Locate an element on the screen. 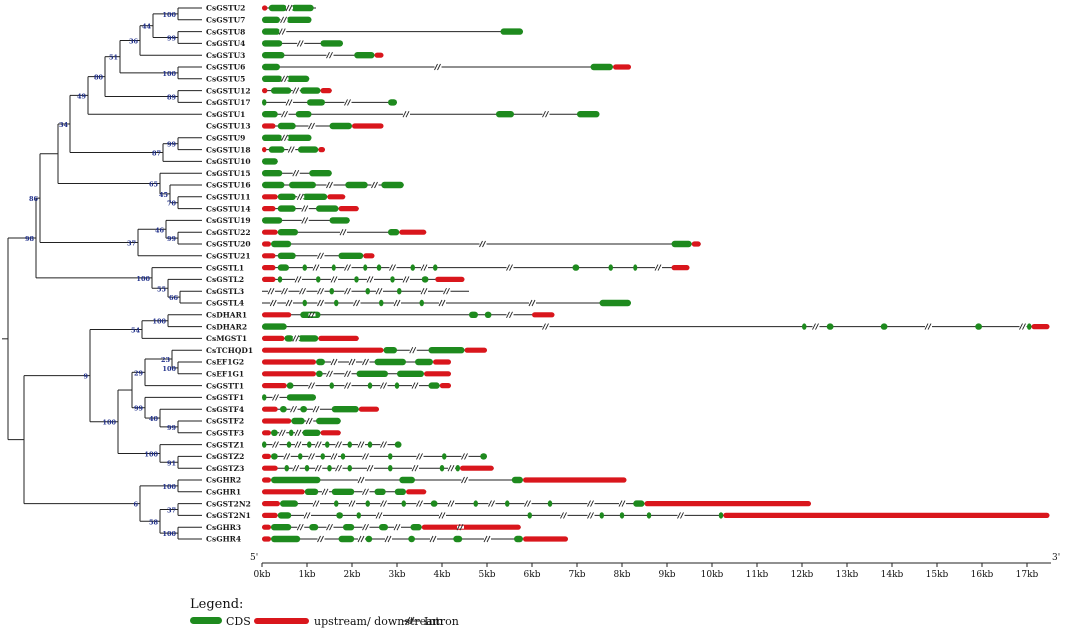 The width and height of the screenshot is (1065, 631). axis-tick-label: 5kb is located at coordinates (487, 575).